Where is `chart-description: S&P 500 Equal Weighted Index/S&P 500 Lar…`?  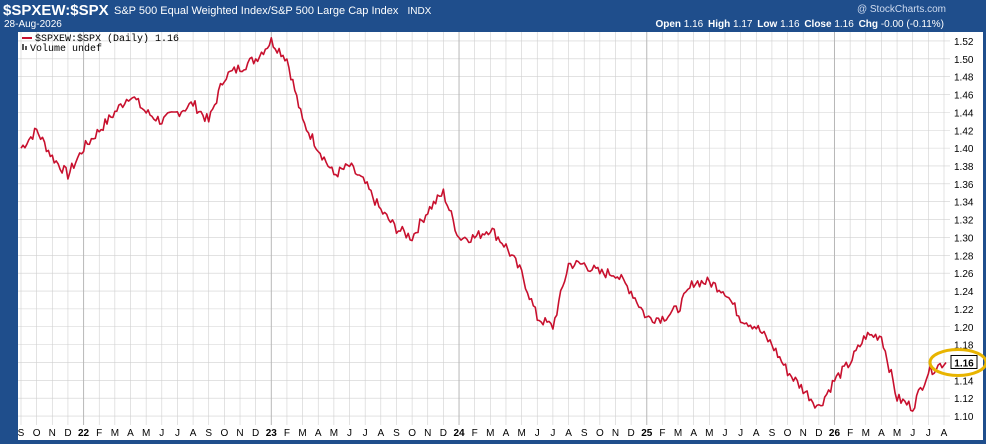 chart-description: S&P 500 Equal Weighted Index/S&P 500 Lar… is located at coordinates (272, 11).